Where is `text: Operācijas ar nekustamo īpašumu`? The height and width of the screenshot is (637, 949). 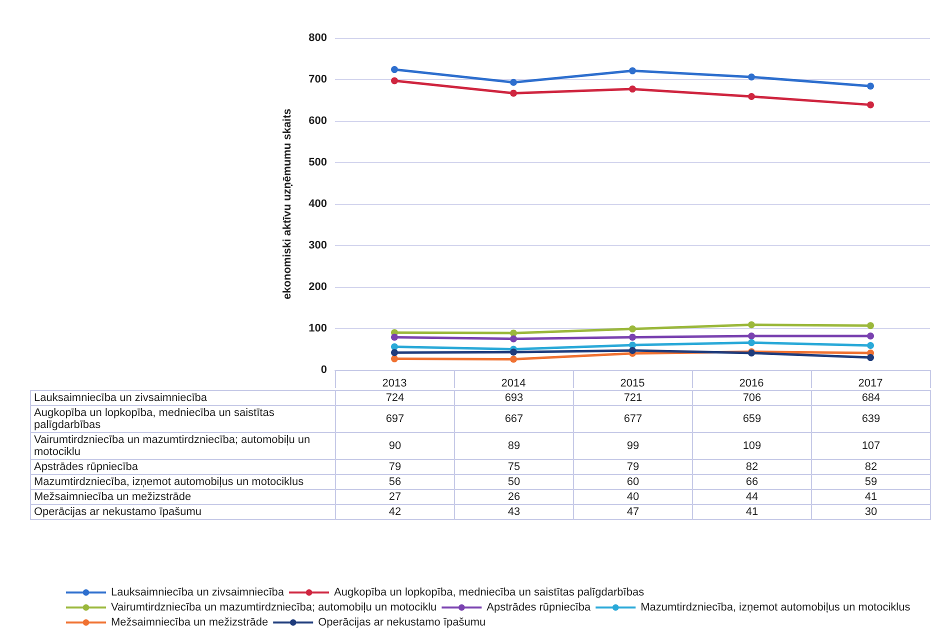 text: Operācijas ar nekustamo īpašumu is located at coordinates (118, 512).